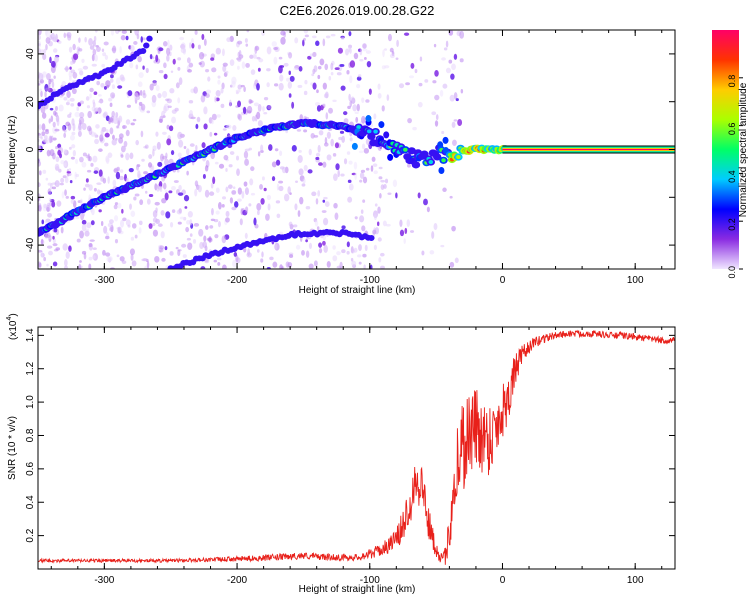  I want to click on track-upper-alias, so click(95, 72).